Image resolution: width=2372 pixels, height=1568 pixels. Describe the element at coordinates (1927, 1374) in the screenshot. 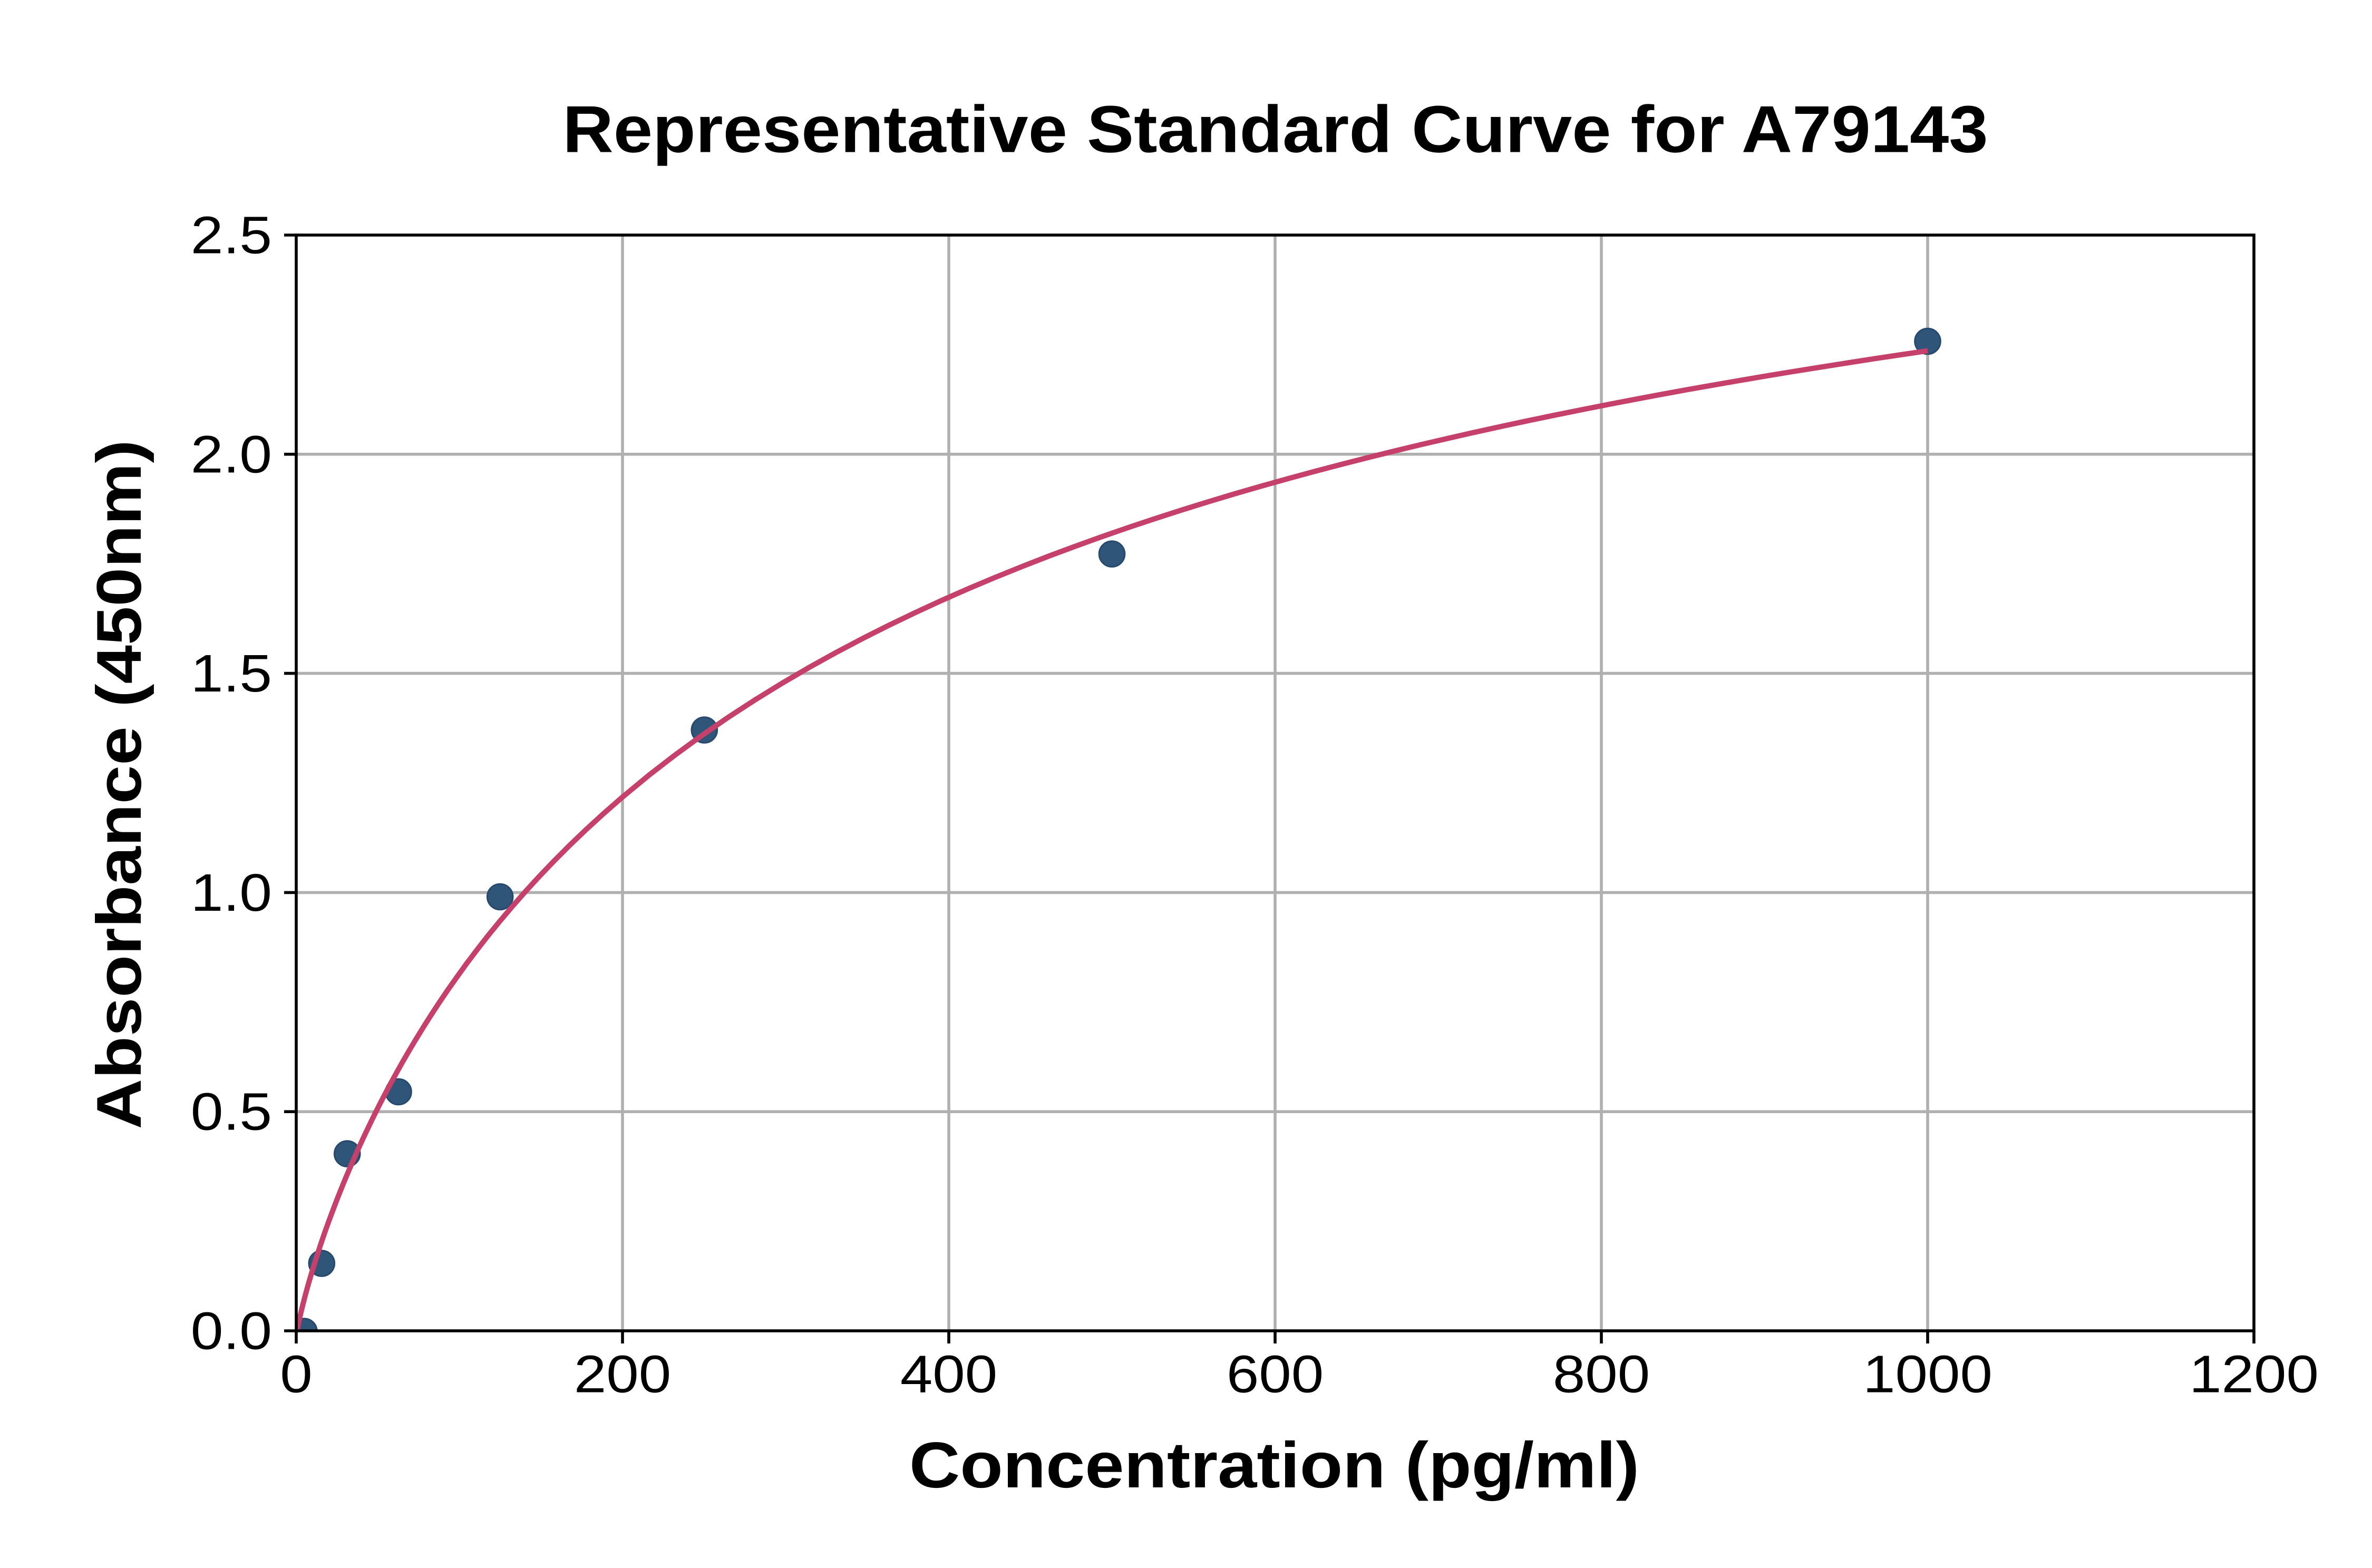

I see `svg-text: 1000` at that location.